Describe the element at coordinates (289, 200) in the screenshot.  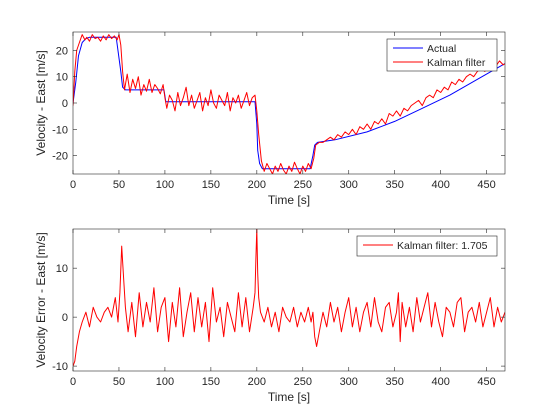
I see `velocity-chart-x-axis-label: Time [s]` at that location.